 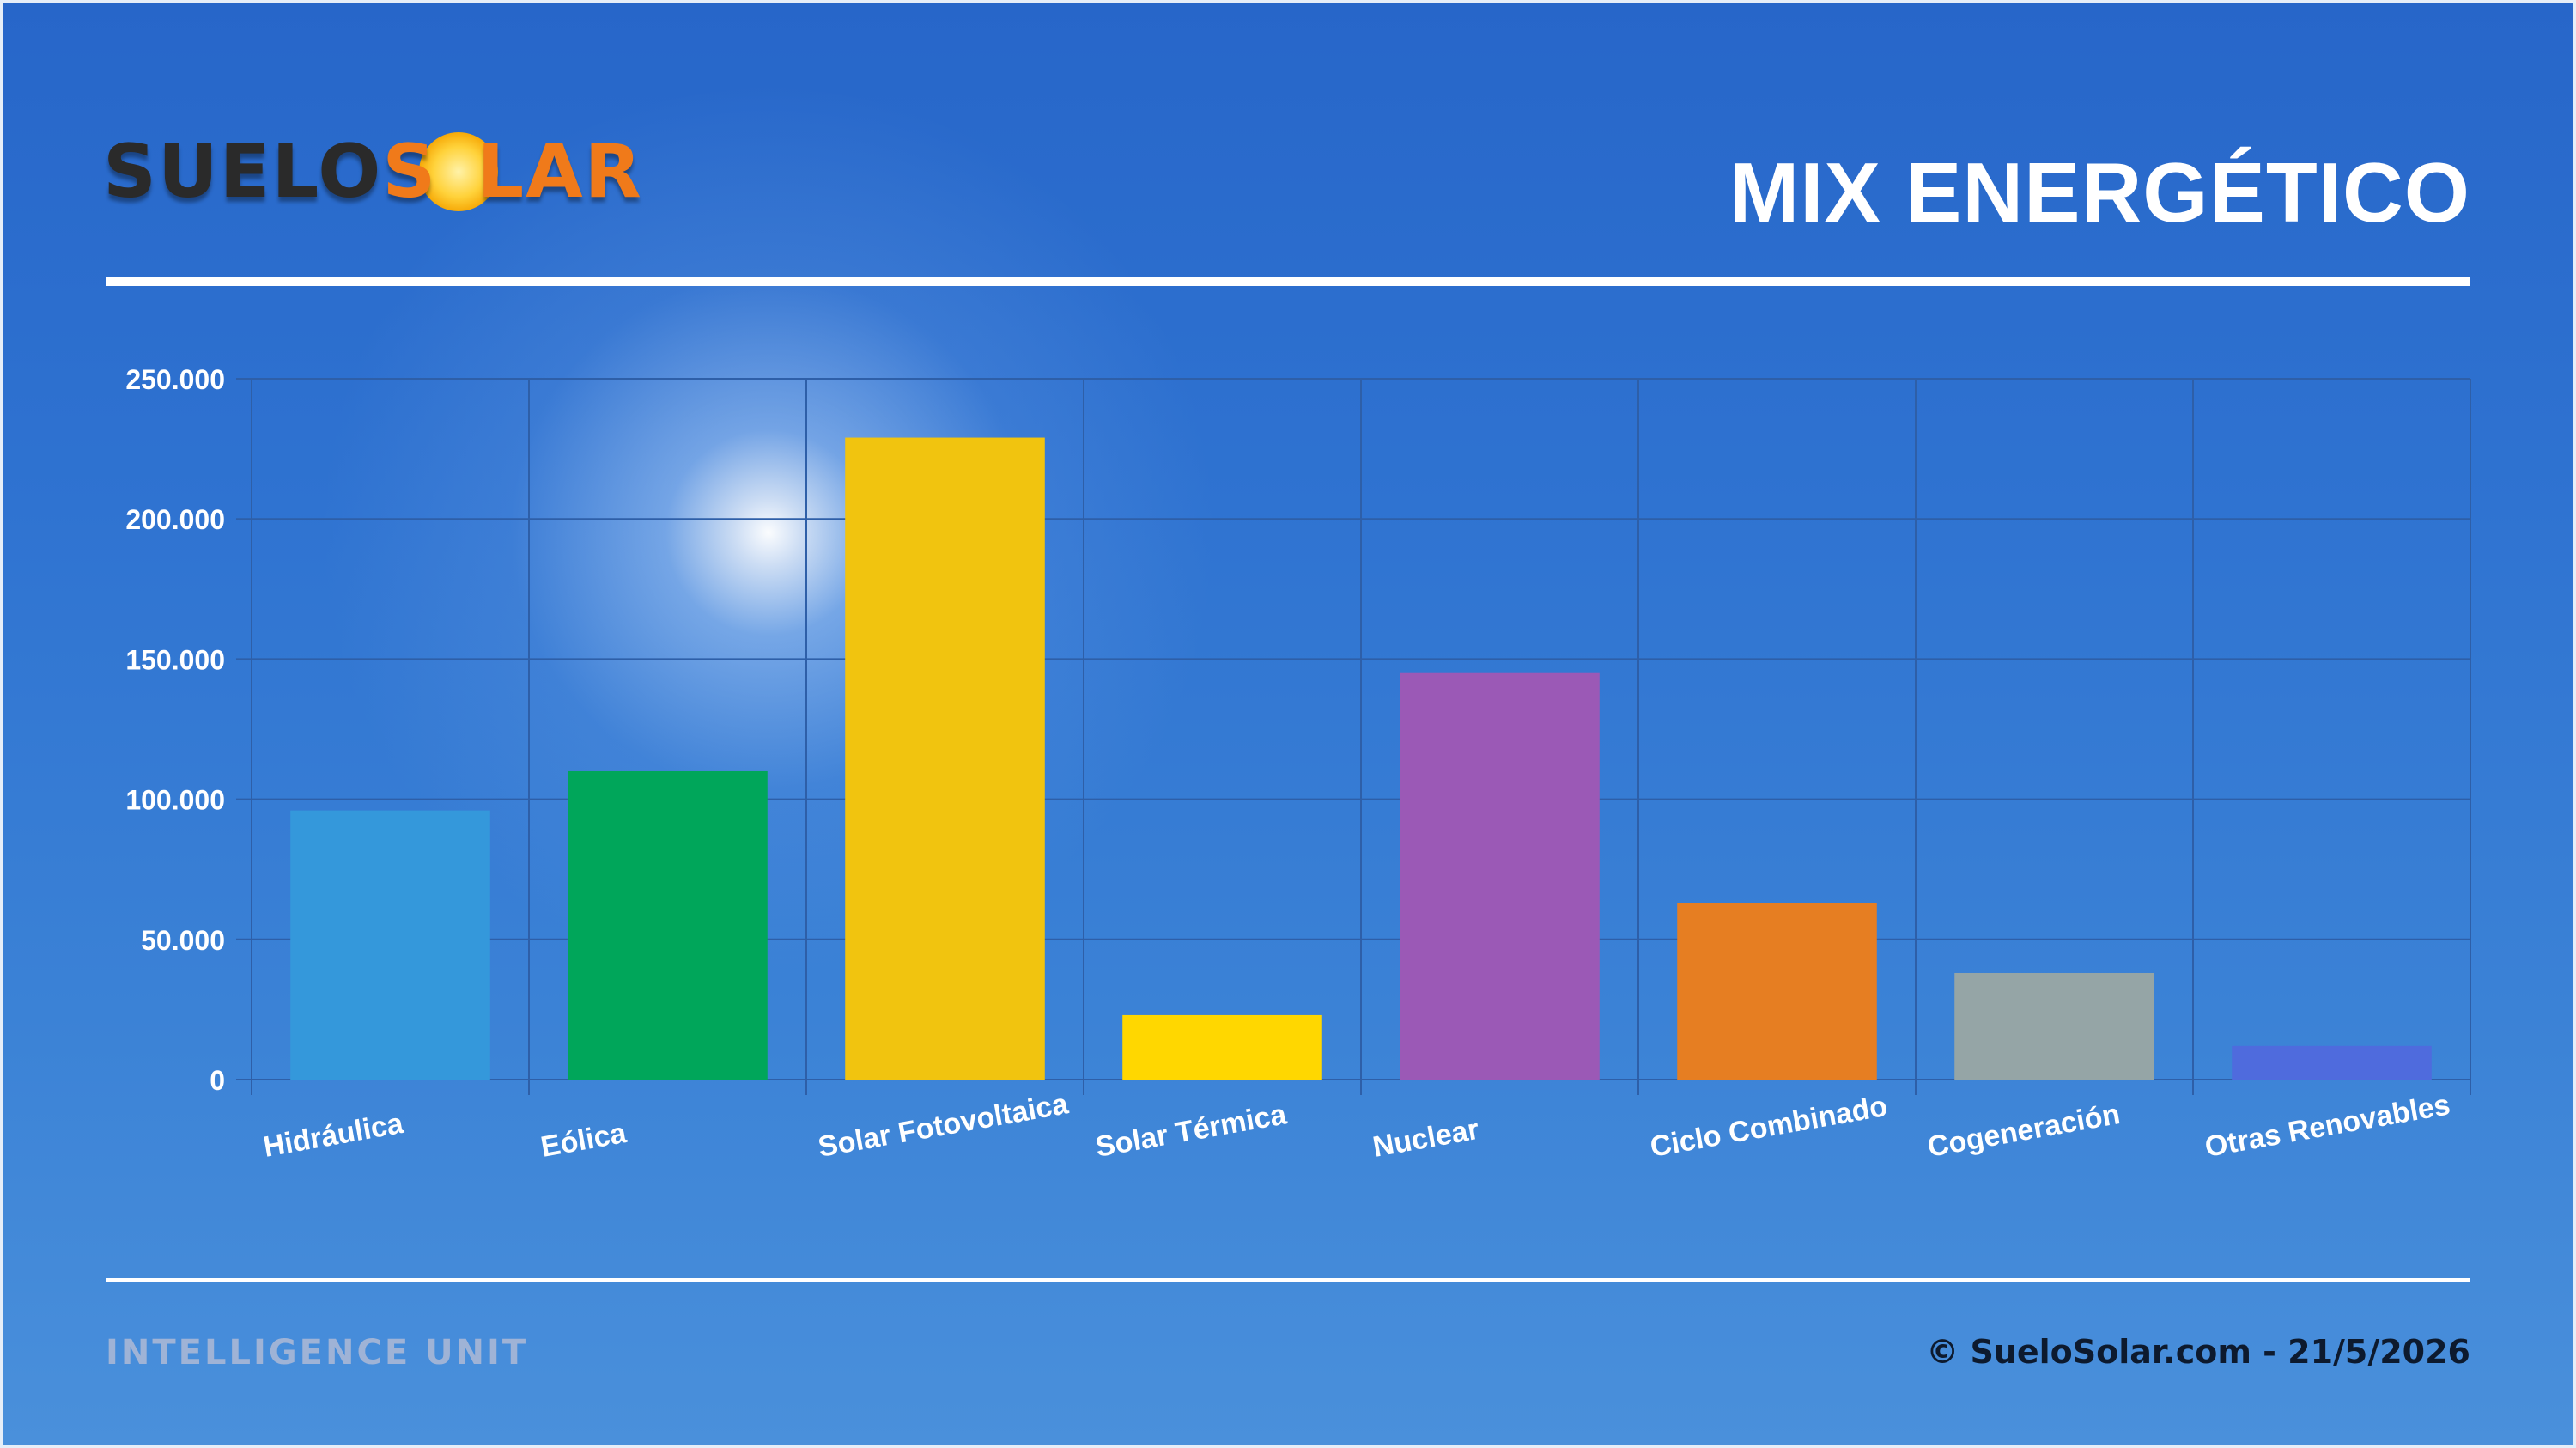 I want to click on y-tick-label: 50.000, so click(x=183, y=941).